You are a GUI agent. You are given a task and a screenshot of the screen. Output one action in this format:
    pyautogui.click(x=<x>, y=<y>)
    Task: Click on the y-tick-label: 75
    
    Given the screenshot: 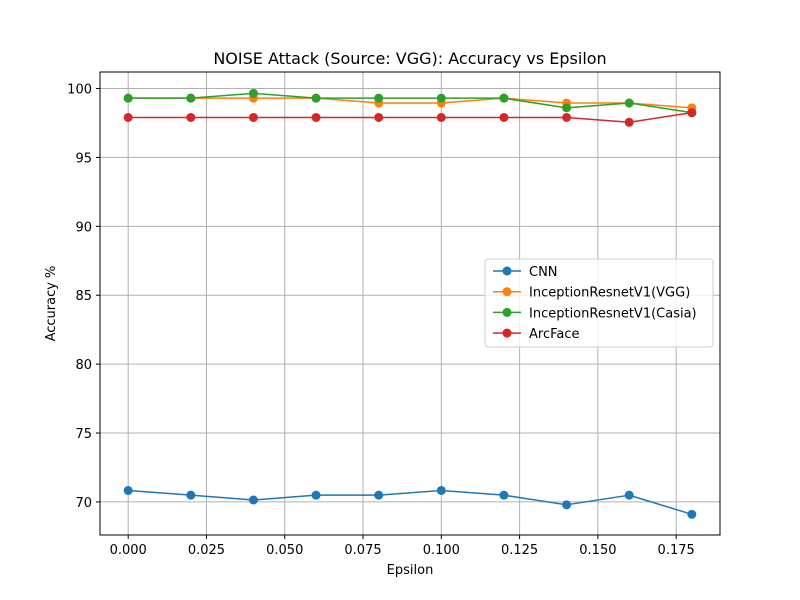 What is the action you would take?
    pyautogui.click(x=83, y=434)
    